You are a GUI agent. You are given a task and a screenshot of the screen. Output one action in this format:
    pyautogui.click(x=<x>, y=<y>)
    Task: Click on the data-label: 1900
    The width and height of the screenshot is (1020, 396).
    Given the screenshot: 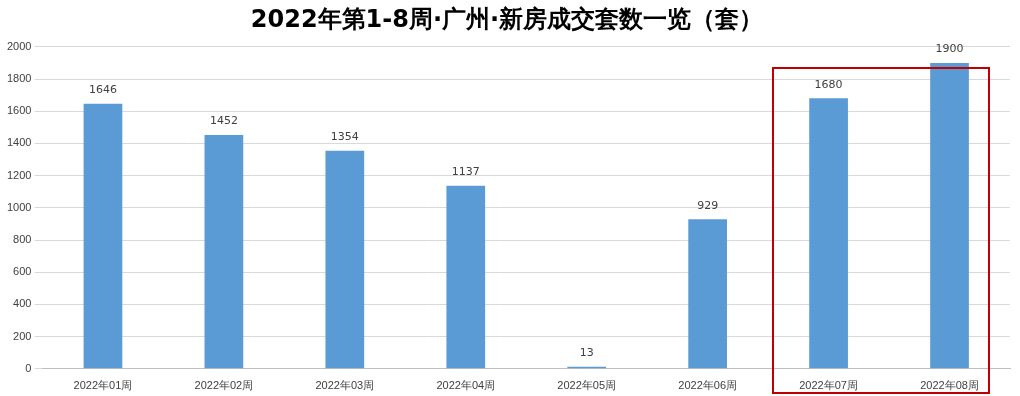 What is the action you would take?
    pyautogui.click(x=949, y=49)
    